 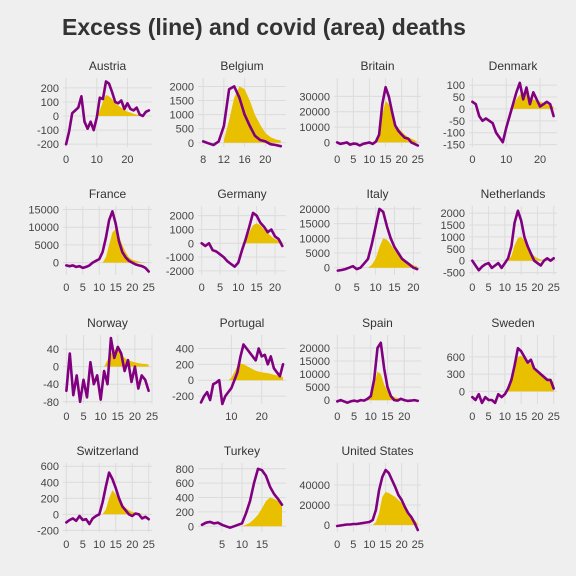 I want to click on panel-belgium: Belgium 0 500 1000 1500 2000 8 12 16 20, so click(x=228, y=112).